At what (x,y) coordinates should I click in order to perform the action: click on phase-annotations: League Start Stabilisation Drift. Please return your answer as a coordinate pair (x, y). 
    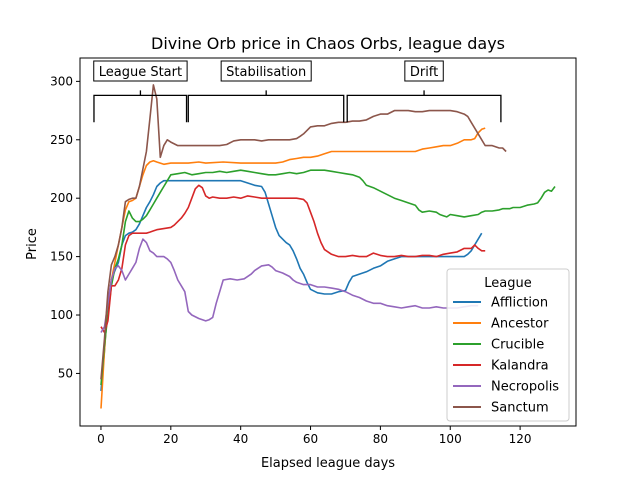
    Looking at the image, I should click on (297, 91).